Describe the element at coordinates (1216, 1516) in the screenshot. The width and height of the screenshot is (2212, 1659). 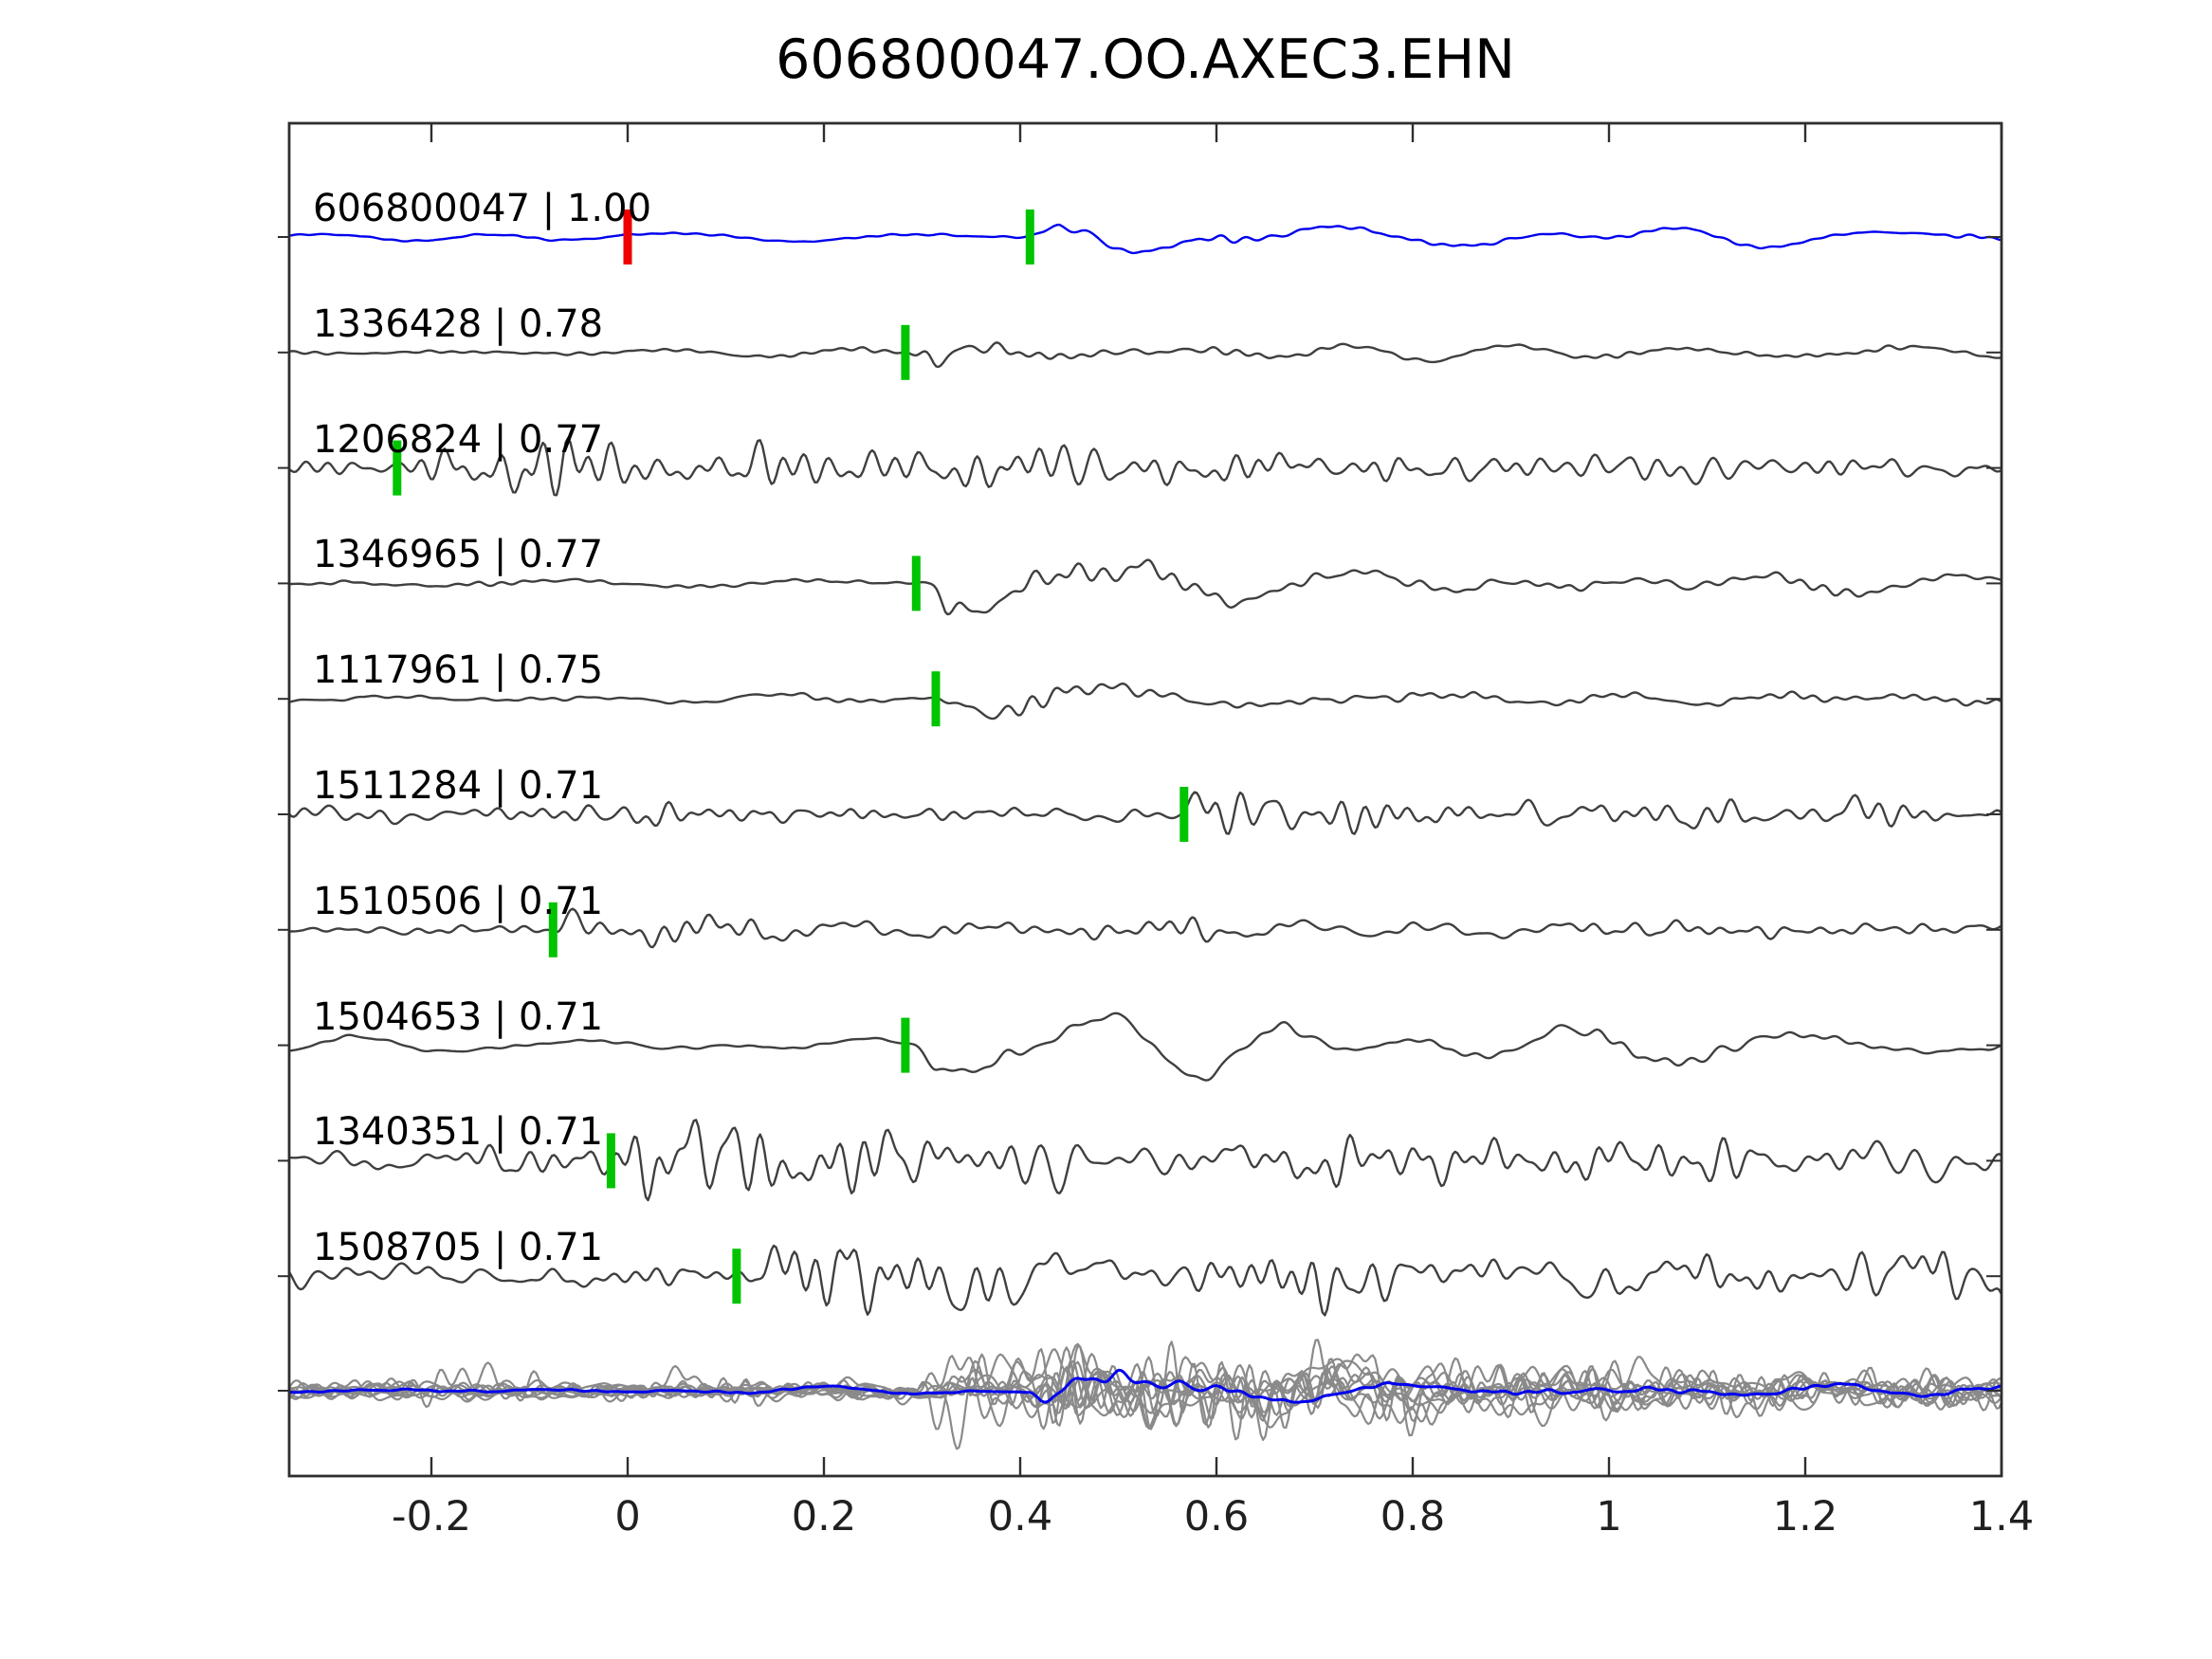
I see `x-tick-label: 0.6` at that location.